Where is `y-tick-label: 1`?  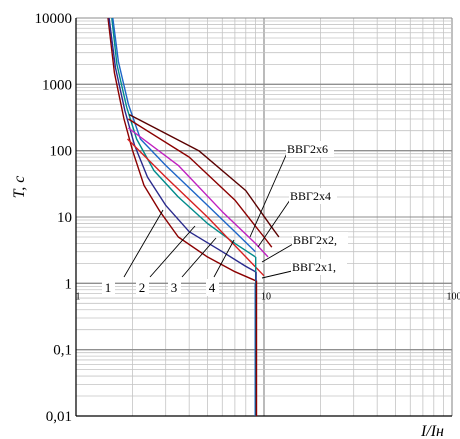
y-tick-label: 1 is located at coordinates (69, 284).